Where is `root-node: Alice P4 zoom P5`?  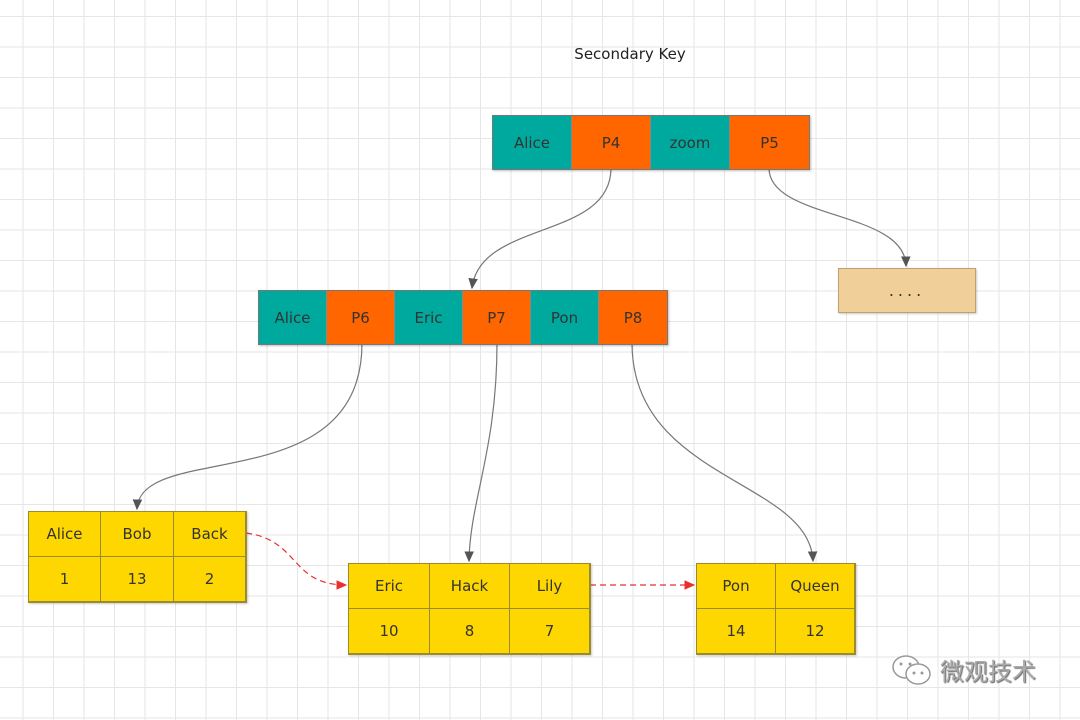 root-node: Alice P4 zoom P5 is located at coordinates (651, 142).